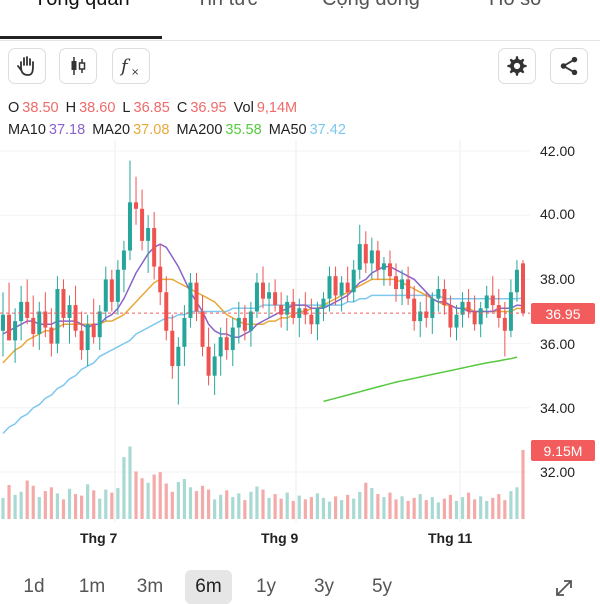 Image resolution: width=600 pixels, height=604 pixels. Describe the element at coordinates (92, 586) in the screenshot. I see `range-1m: 1m` at that location.